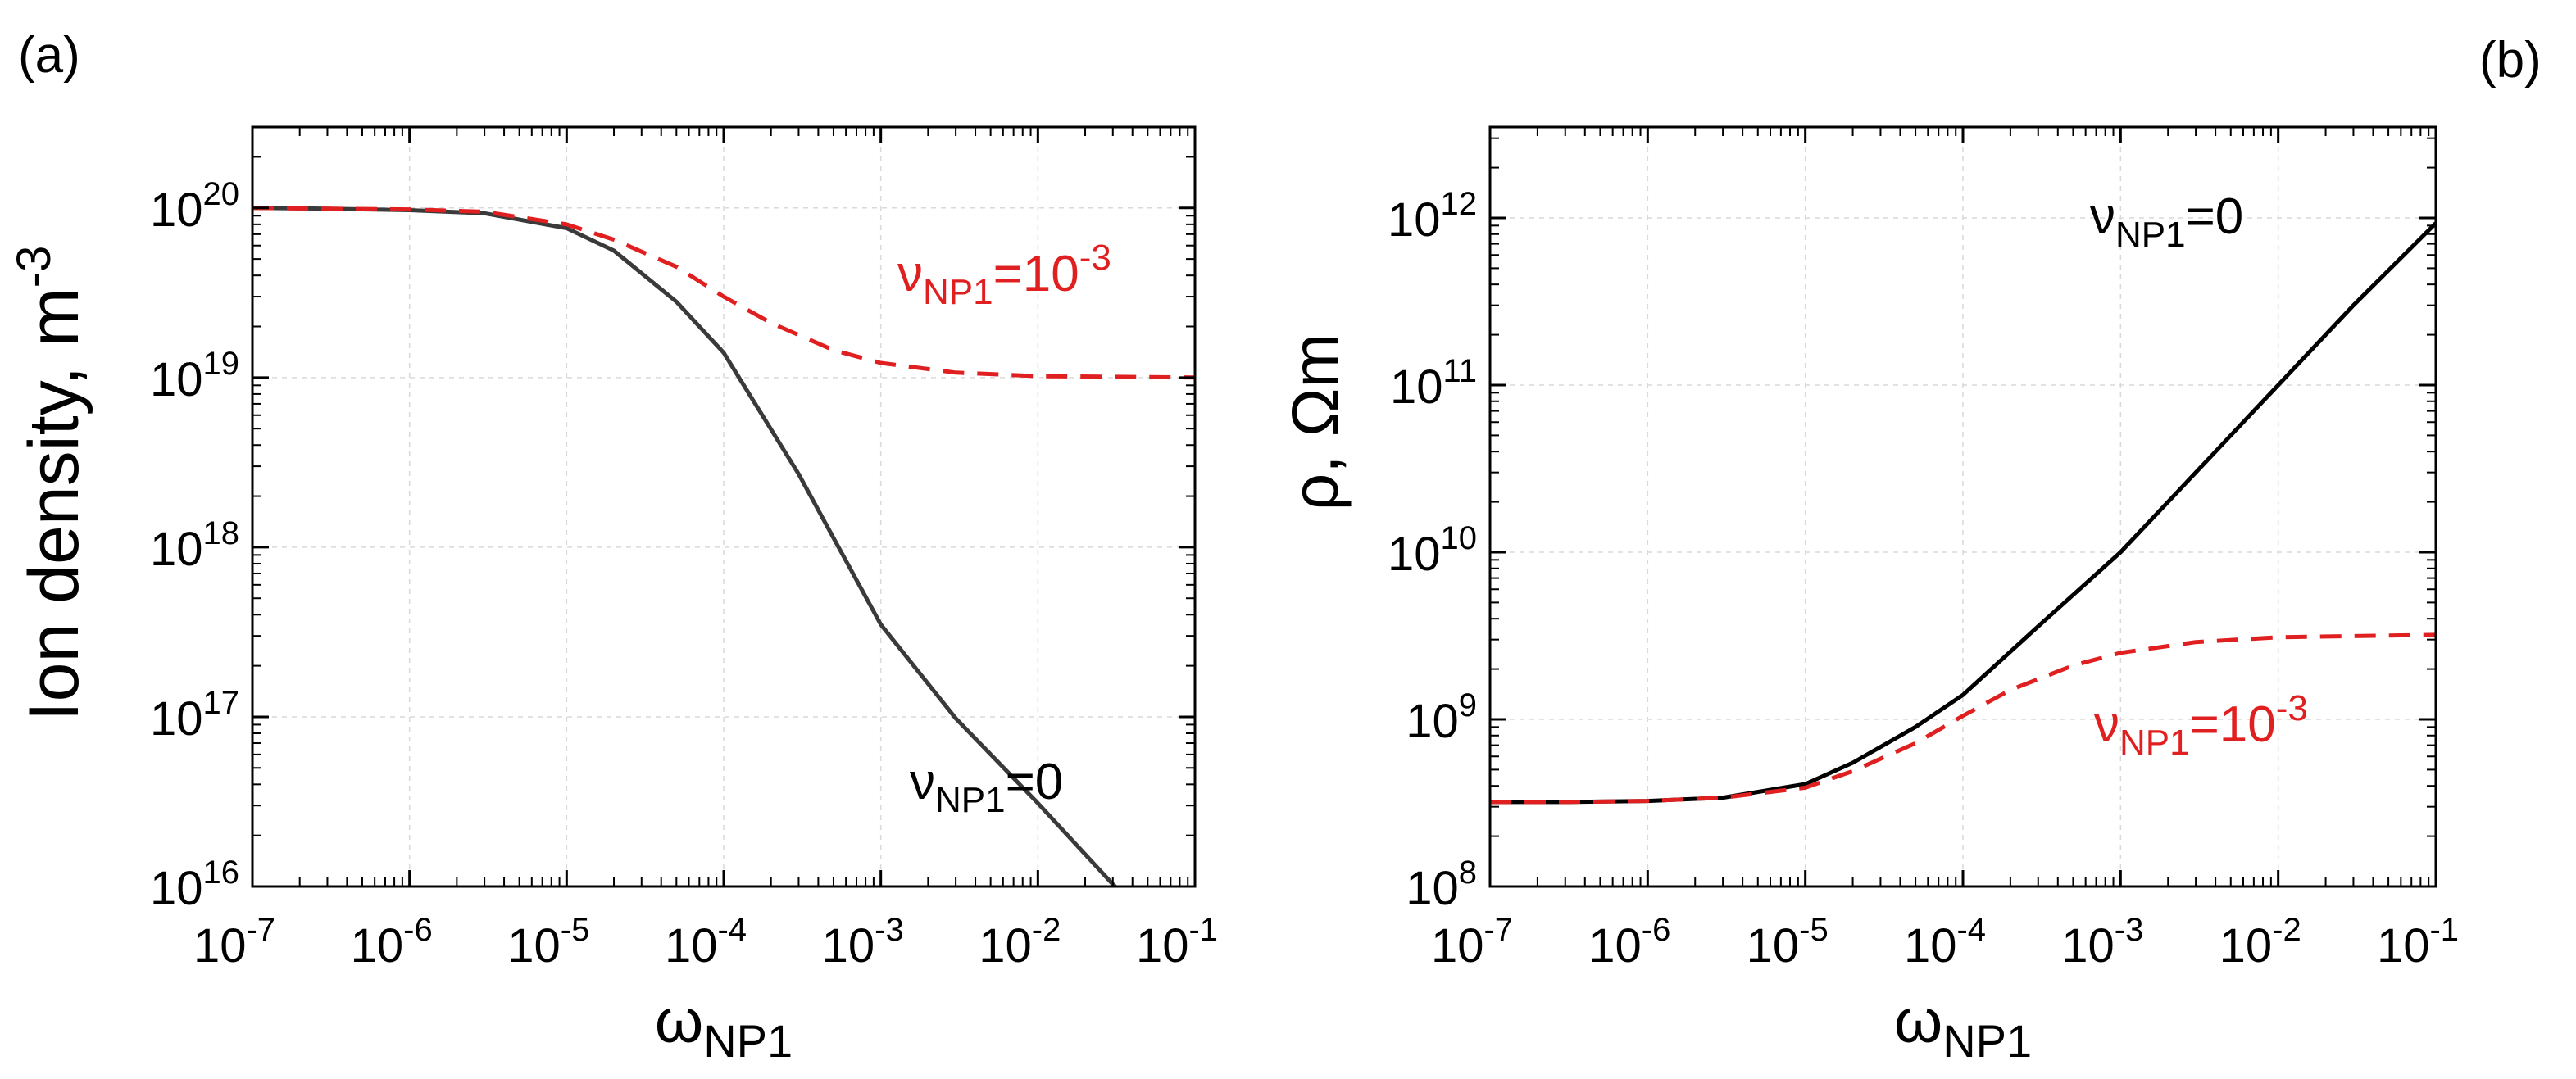 The width and height of the screenshot is (2576, 1079). Describe the element at coordinates (1315, 421) in the screenshot. I see `y-axis-label: ρ, Ωm` at that location.